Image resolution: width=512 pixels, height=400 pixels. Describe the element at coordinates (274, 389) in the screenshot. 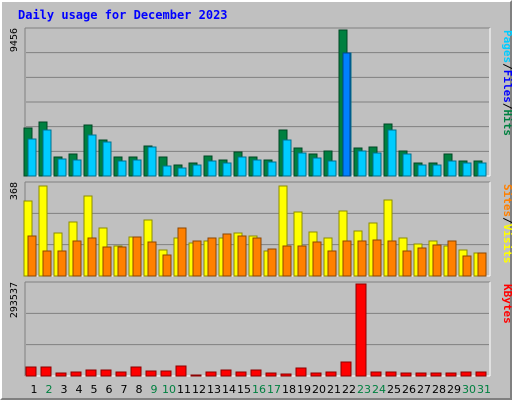

I see `x-tick-label: 17` at that location.